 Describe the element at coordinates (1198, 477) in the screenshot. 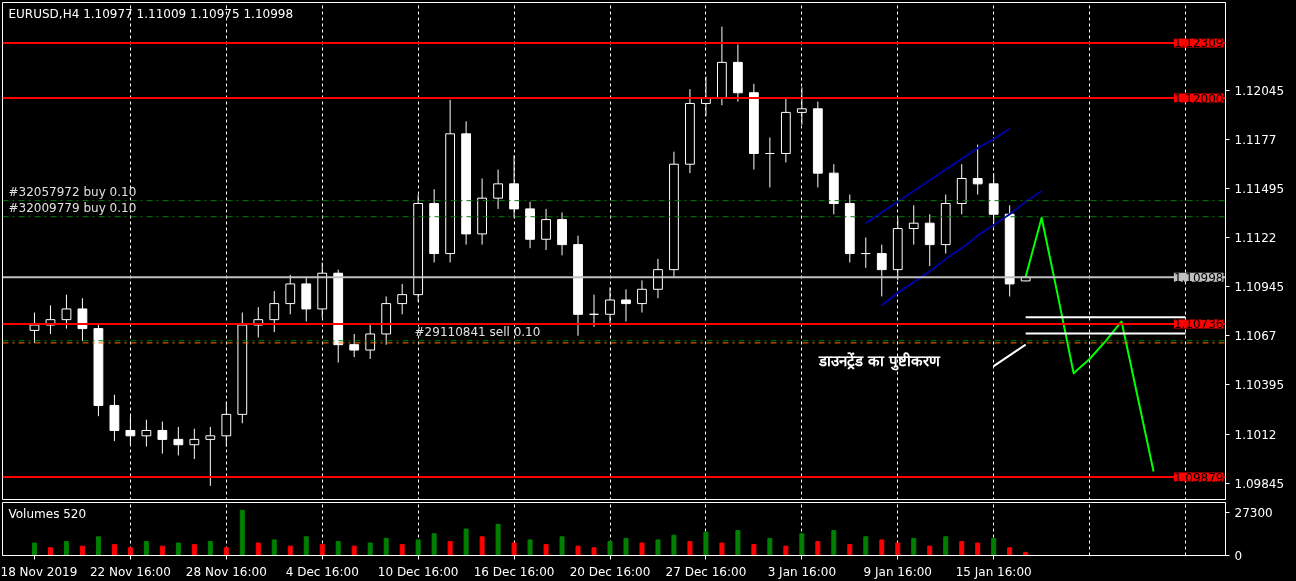

I see `ref-line-label: 1.09879` at that location.